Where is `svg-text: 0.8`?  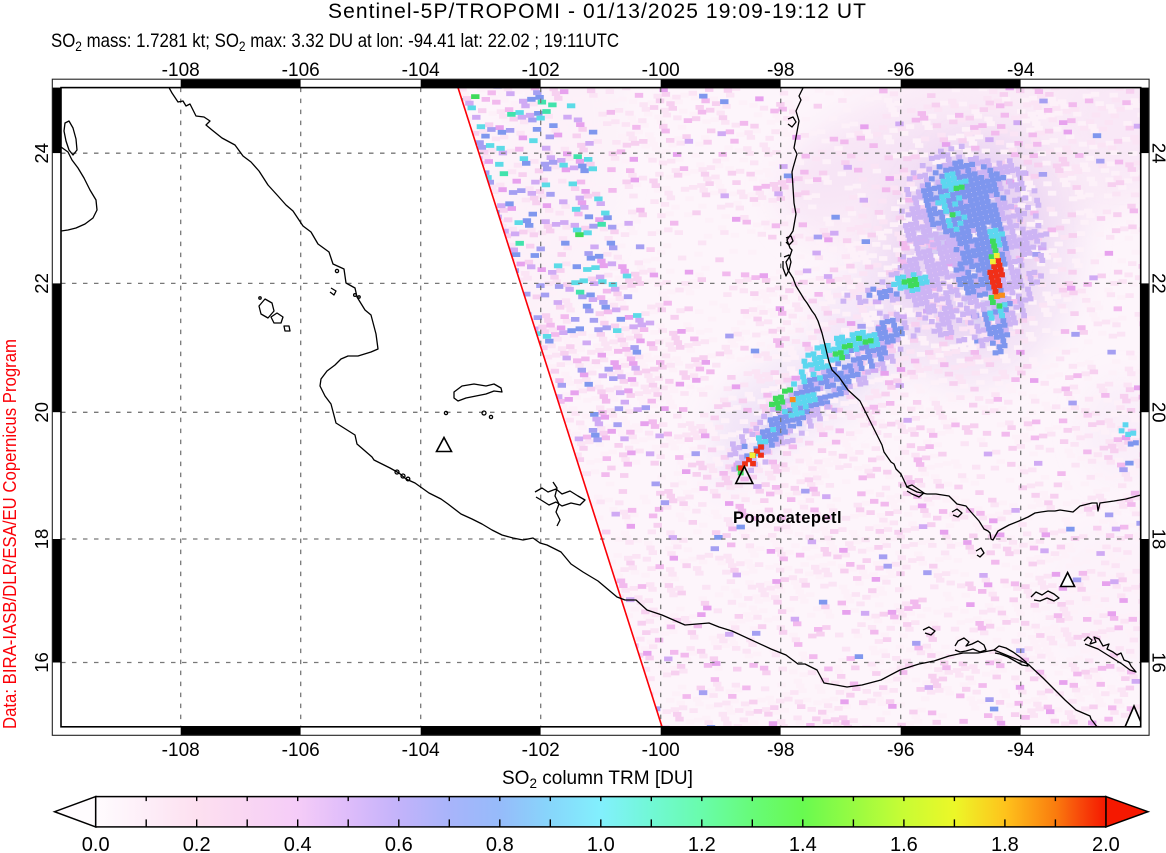 svg-text: 0.8 is located at coordinates (500, 843).